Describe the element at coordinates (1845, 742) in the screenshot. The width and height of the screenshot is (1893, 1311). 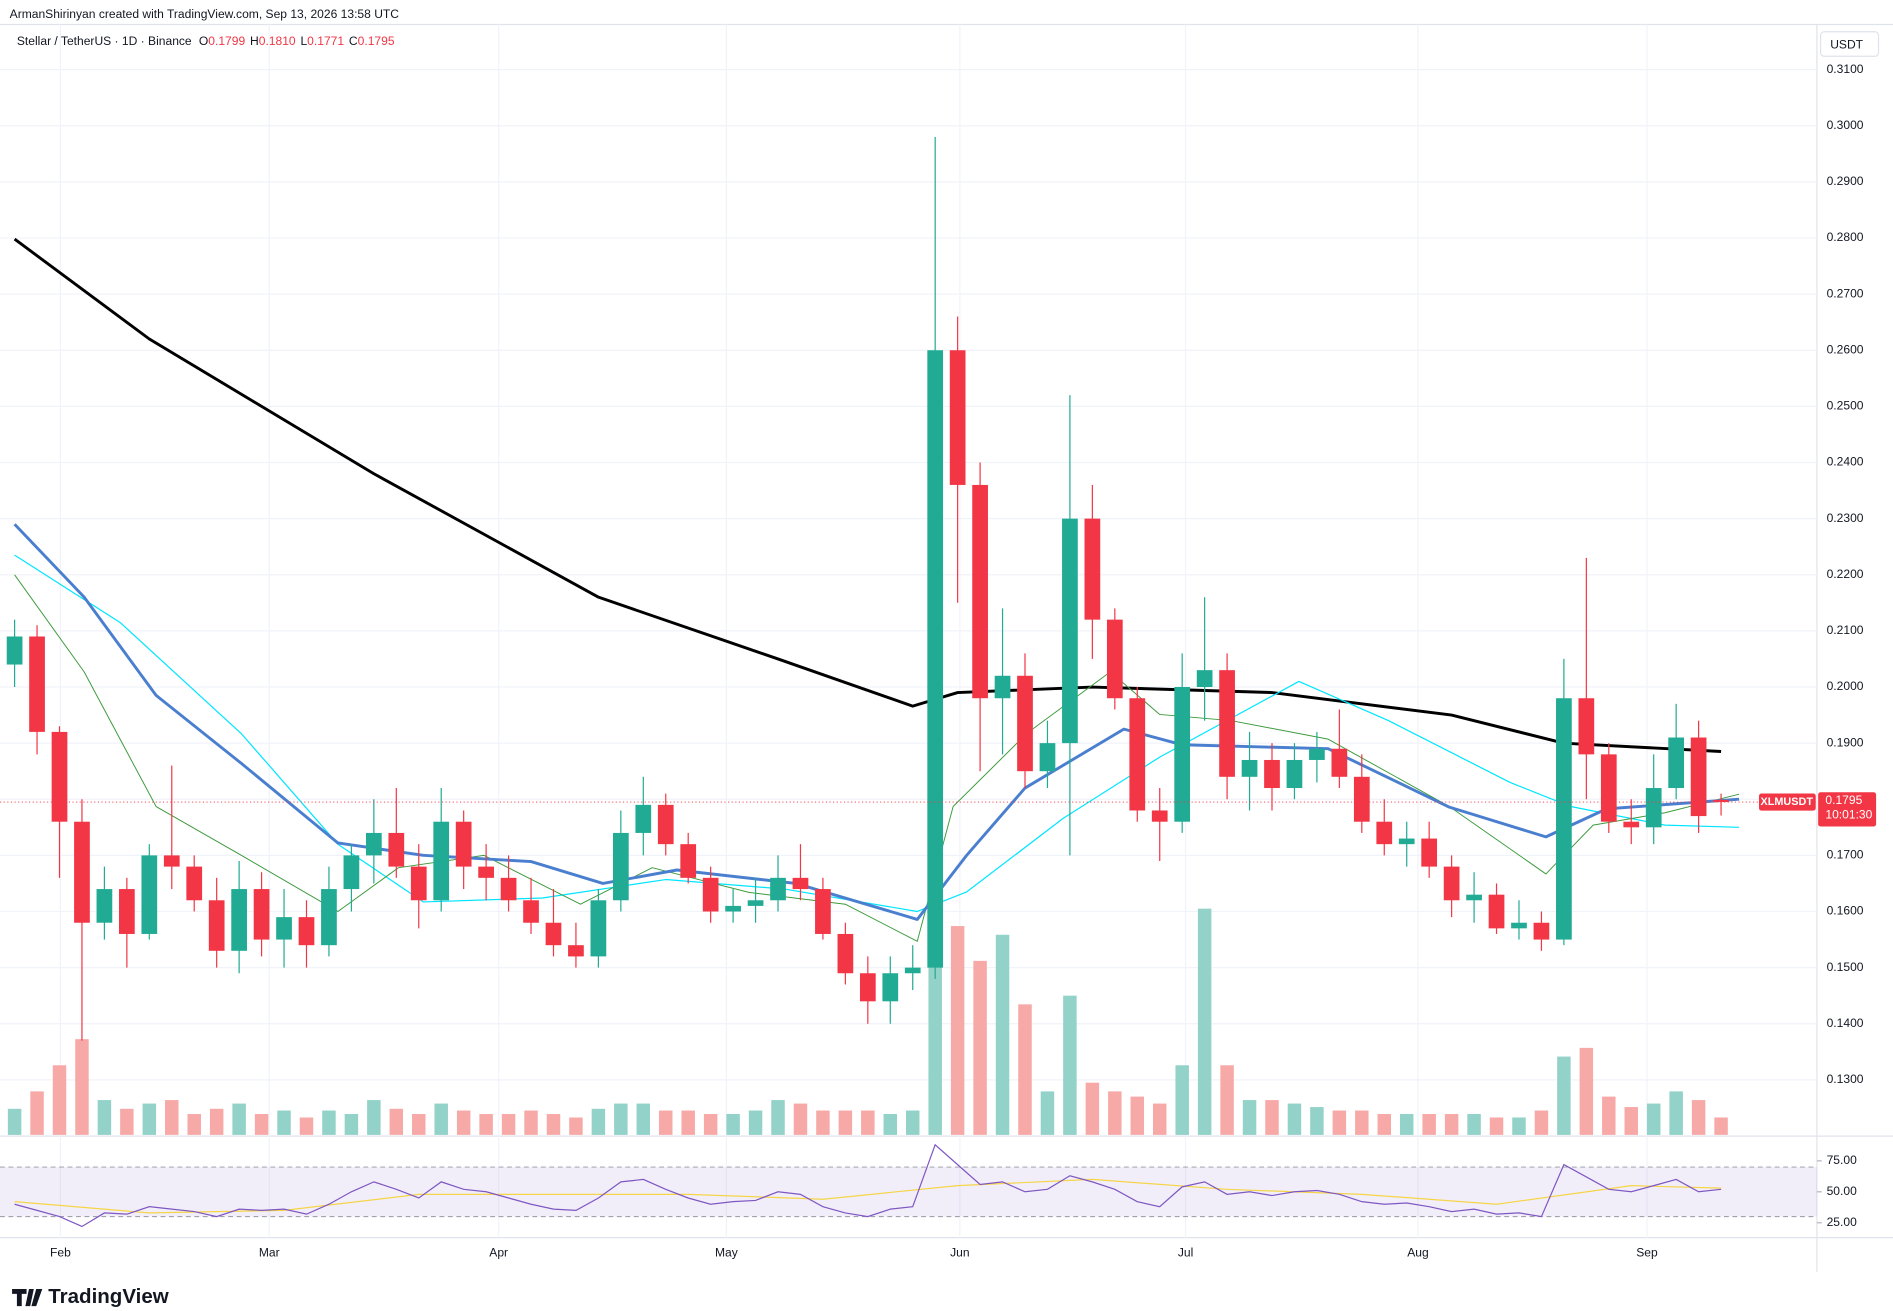
I see `y-tick-label: 0.1900` at that location.